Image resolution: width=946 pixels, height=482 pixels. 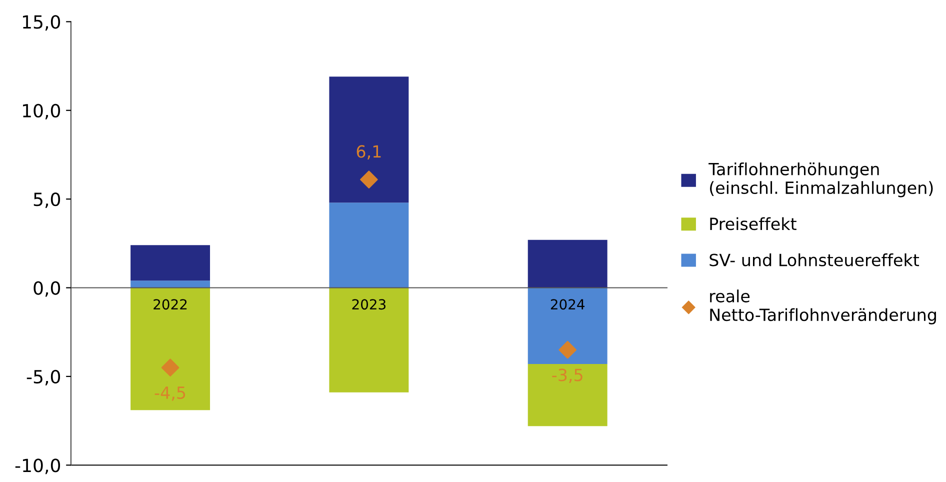 I want to click on x-tick-label: 2024, so click(x=567, y=304).